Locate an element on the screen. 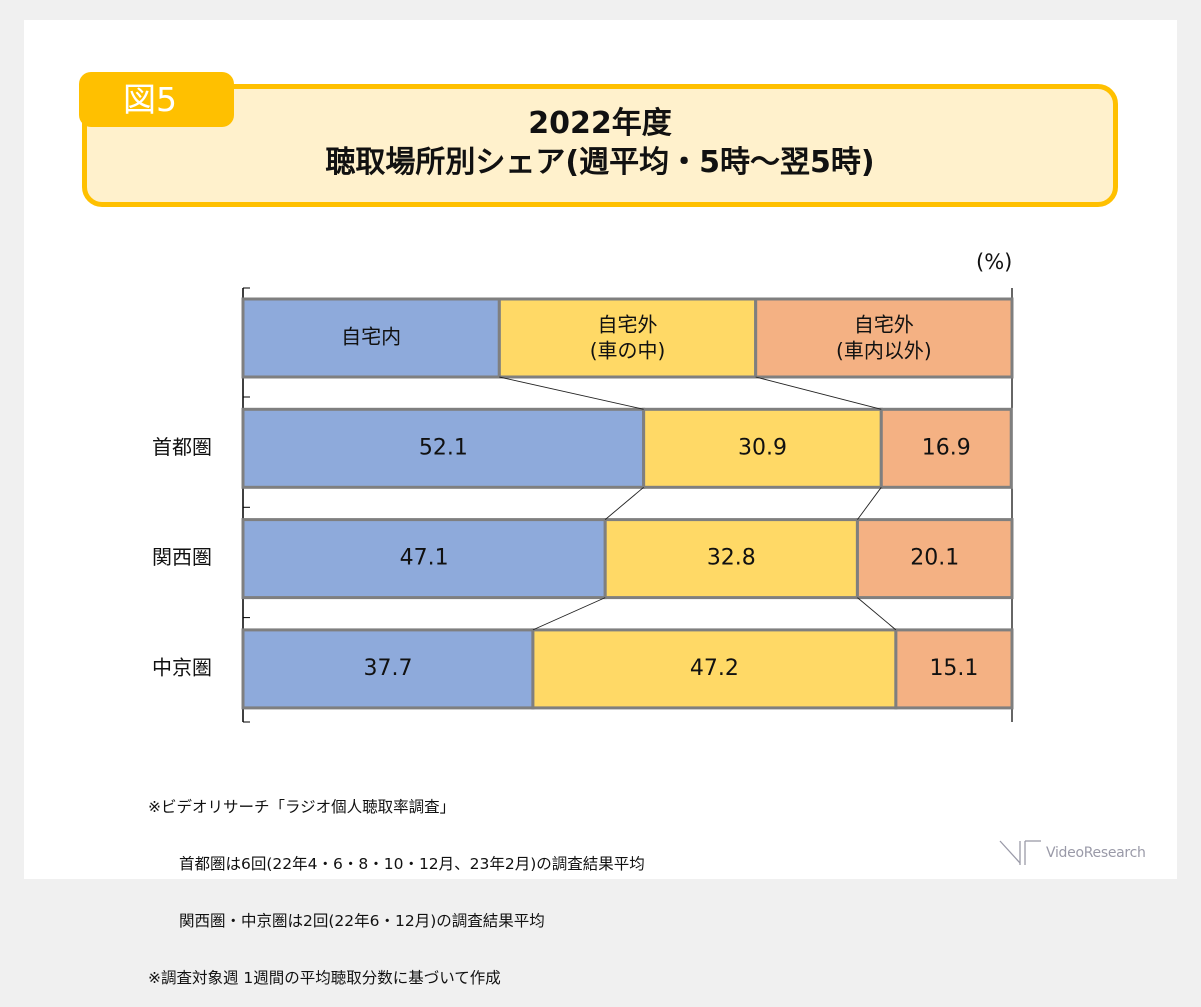 The image size is (1201, 1007). footnote-line: 首都圏は6回(22年4・6・8・10・12月、23年2月)の調査結果平均 is located at coordinates (396, 864).